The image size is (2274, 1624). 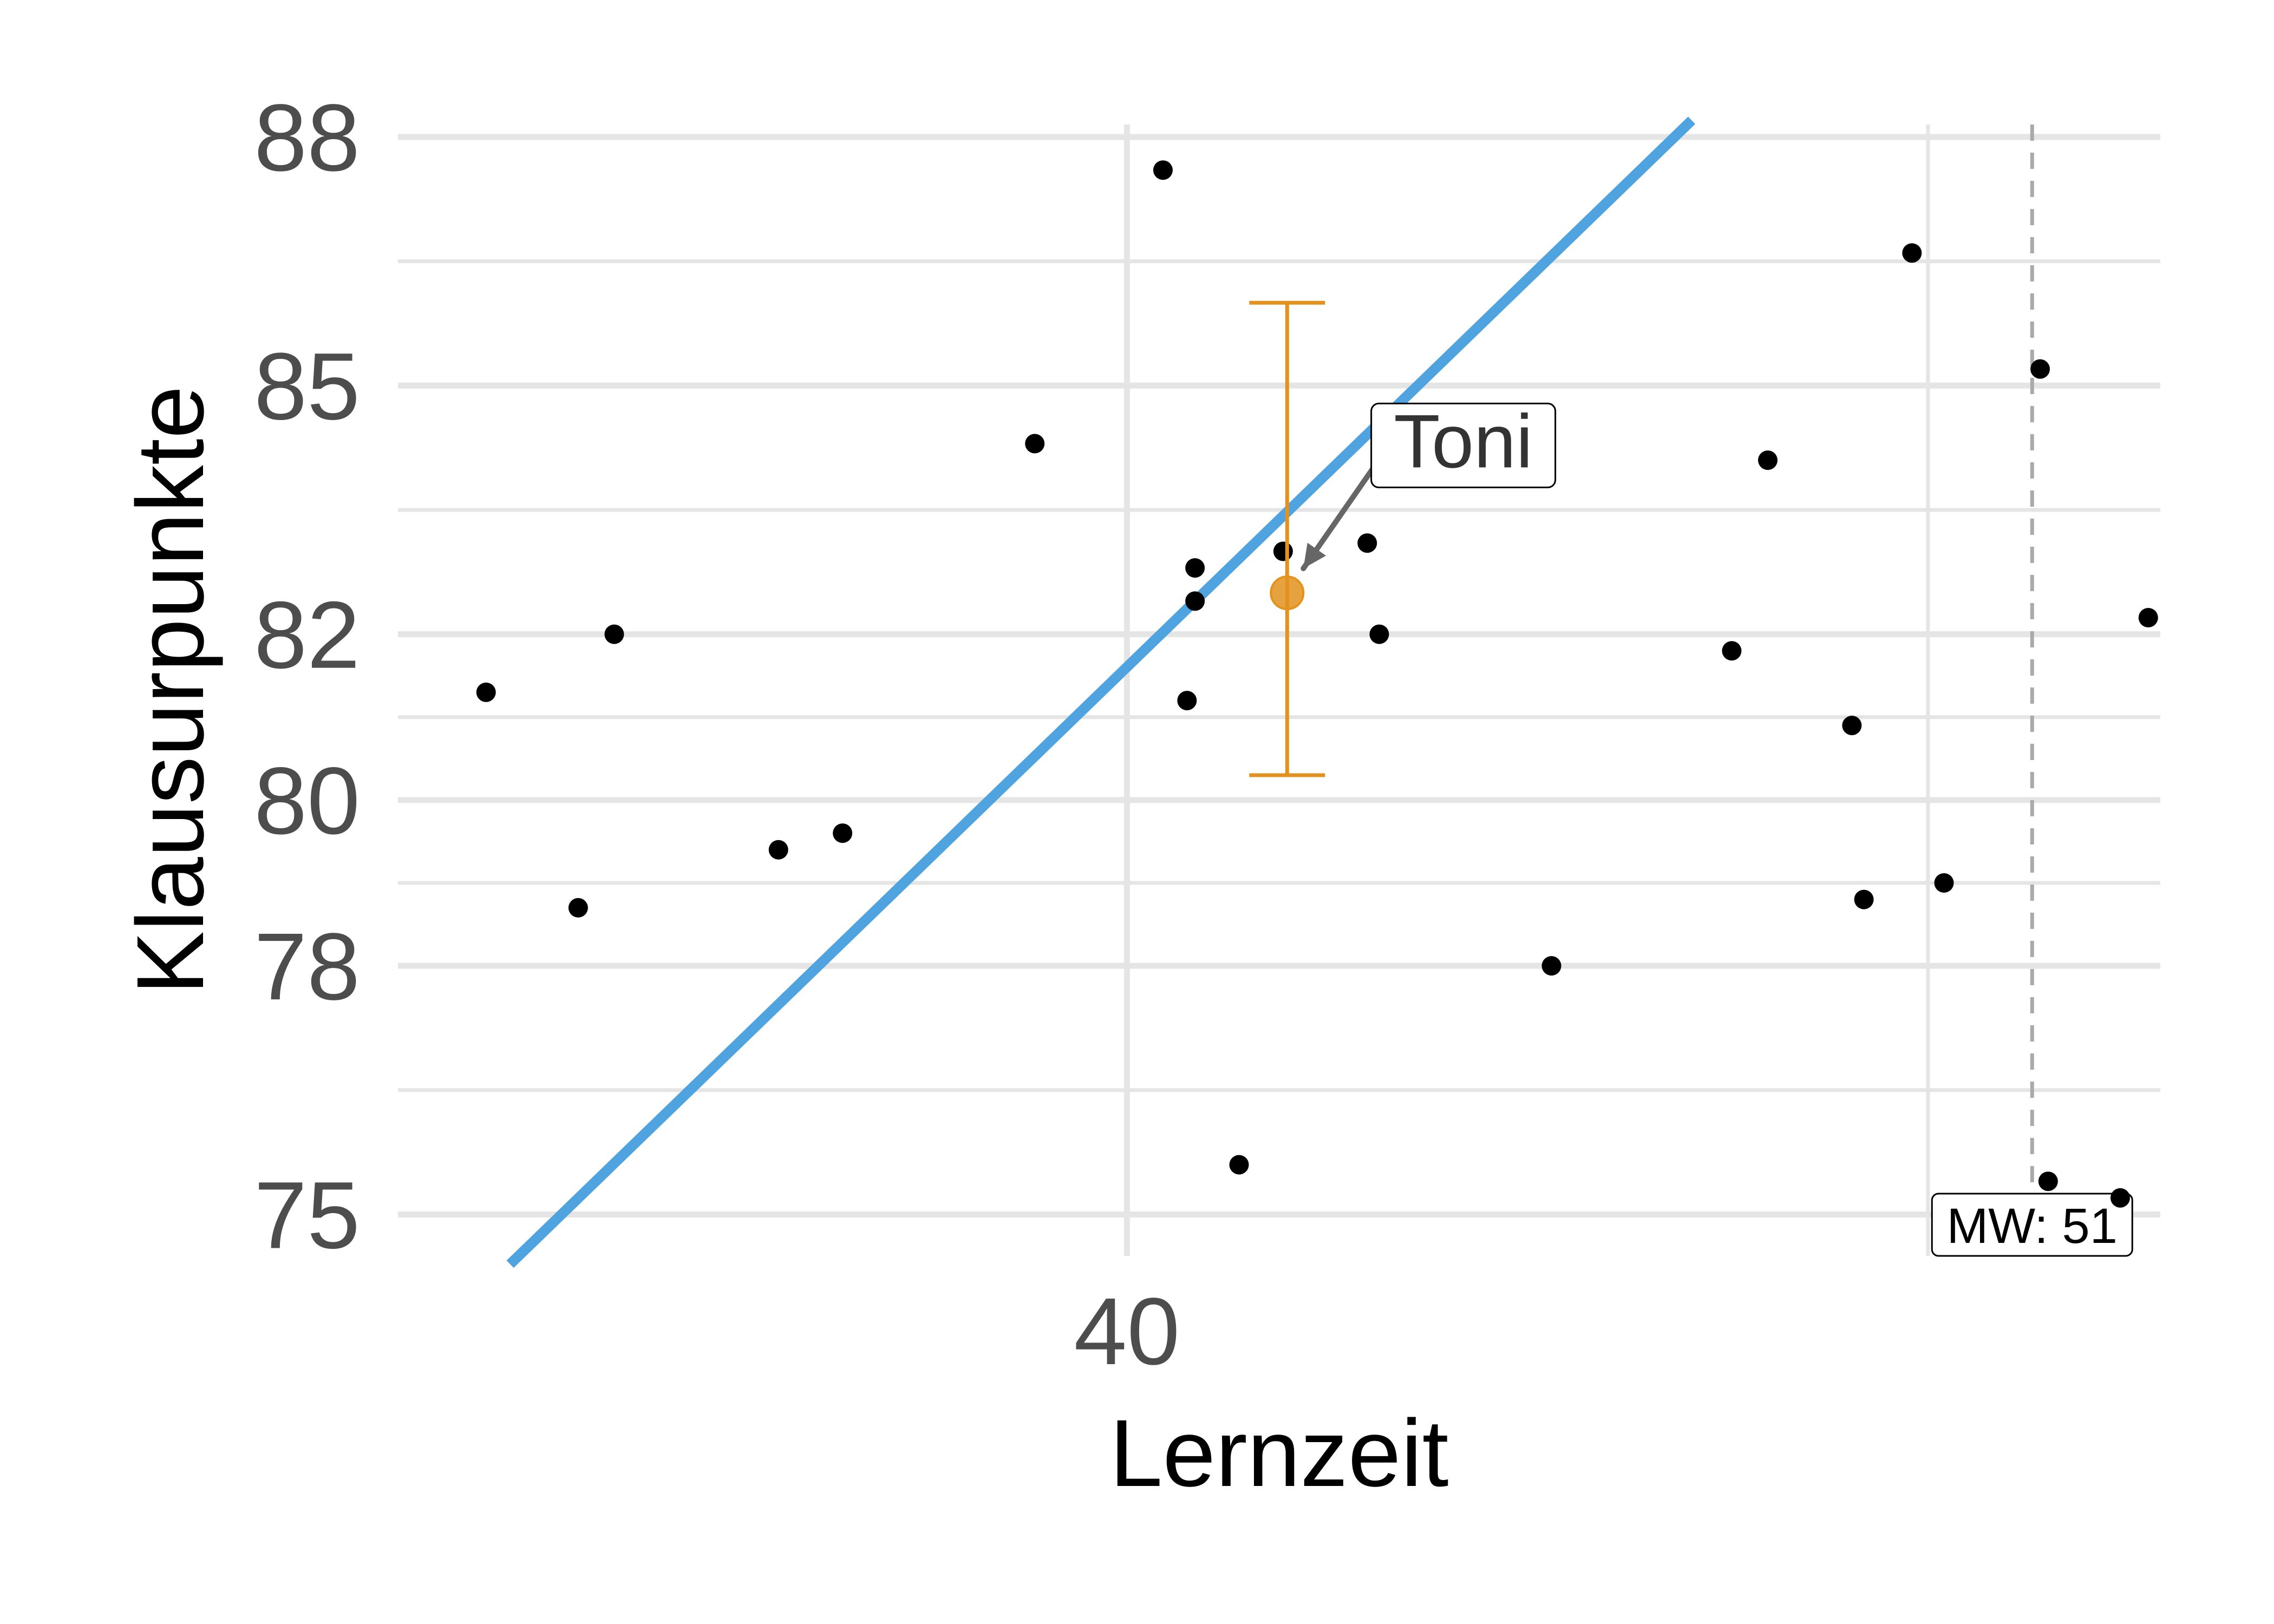 What do you see at coordinates (1127, 1332) in the screenshot?
I see `x-tick-label: 40` at bounding box center [1127, 1332].